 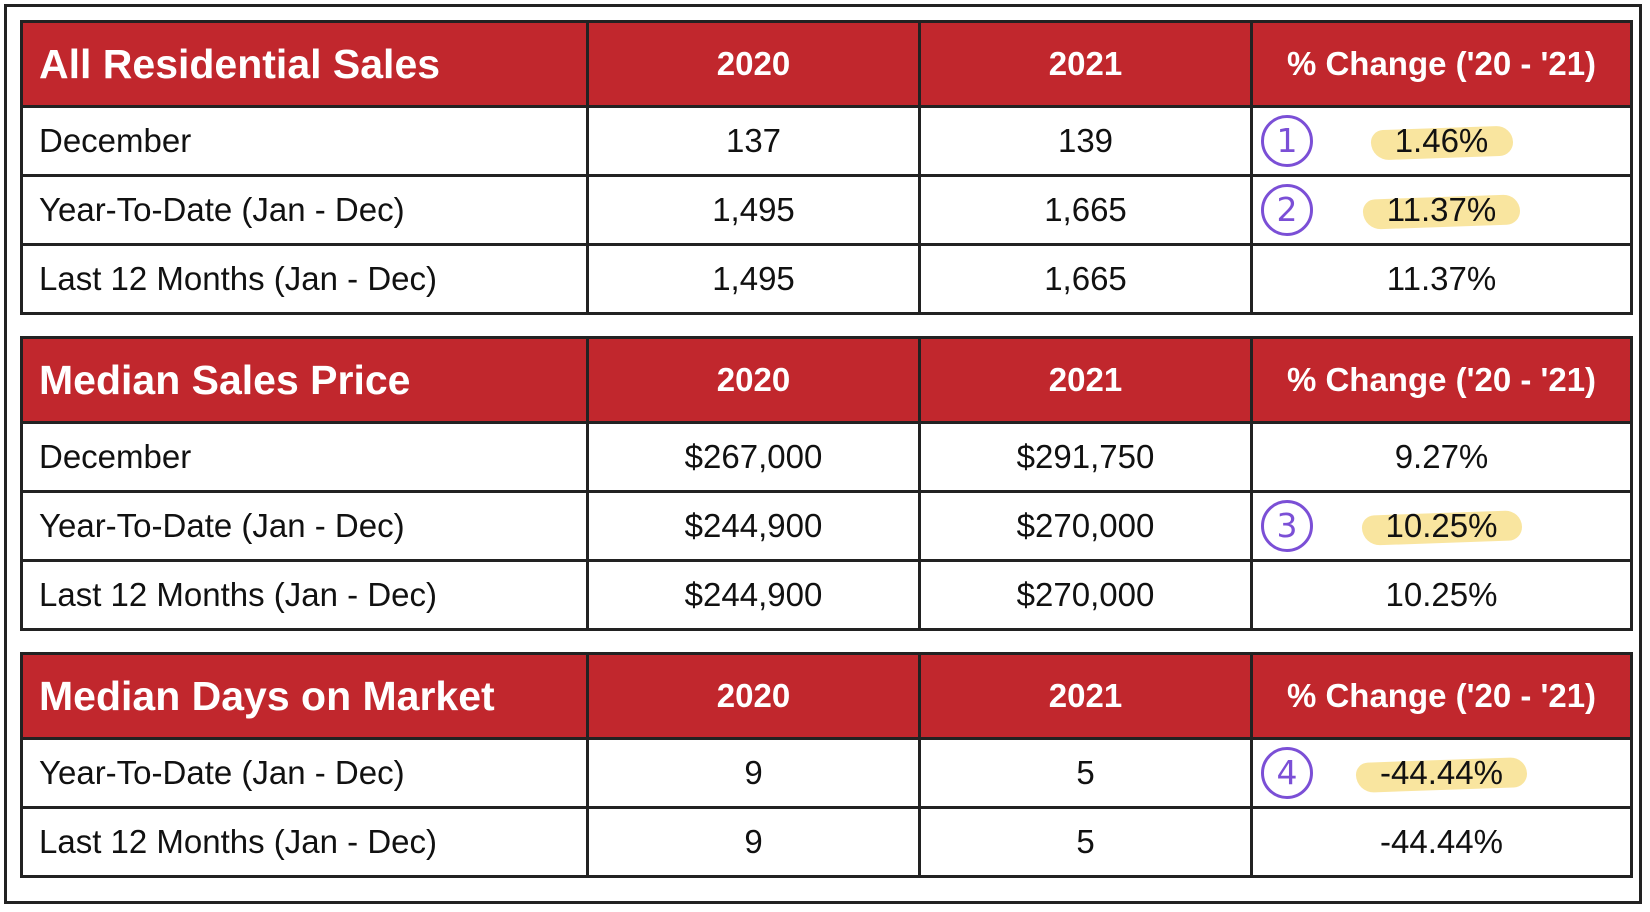 I want to click on table-row: December $267,000 $291,750 9.27%, so click(x=826, y=457).